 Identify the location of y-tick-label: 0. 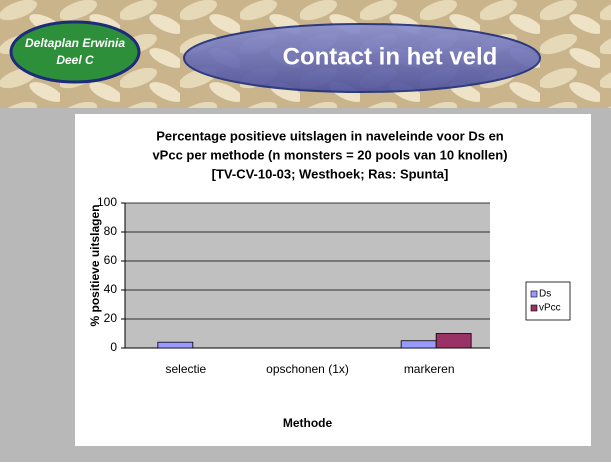
(113, 347).